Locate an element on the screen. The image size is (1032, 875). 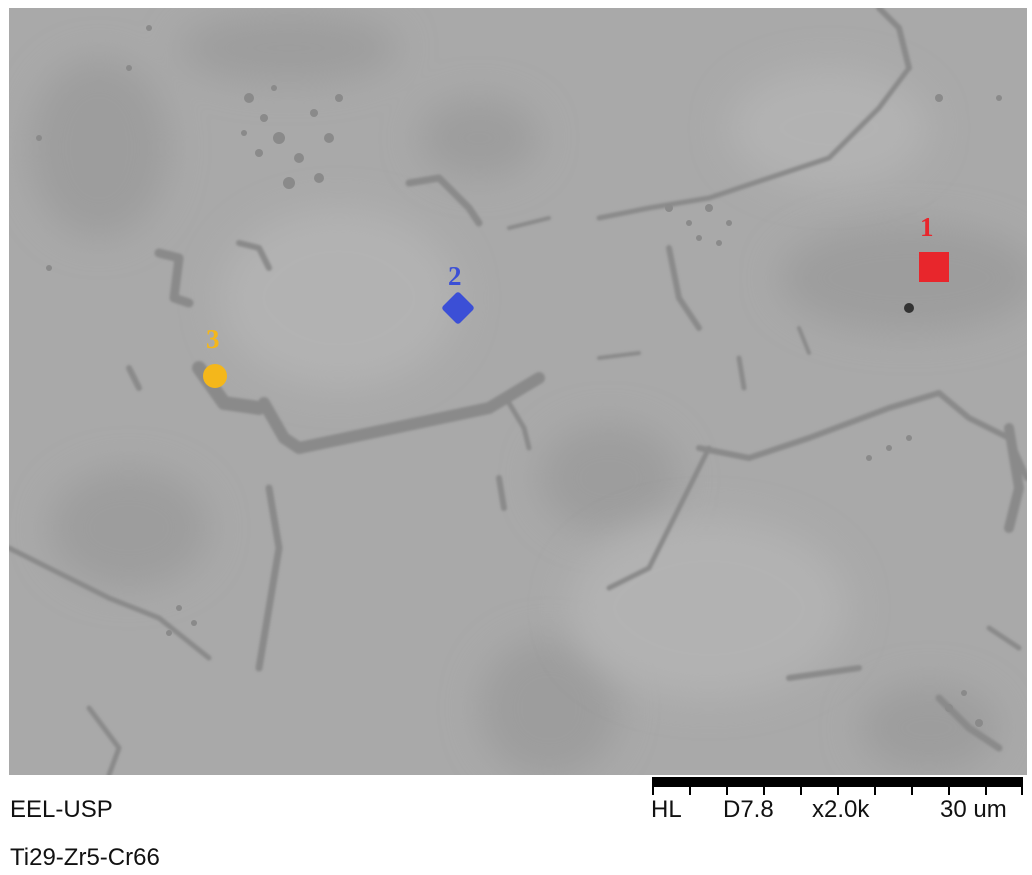
marker-1-label: 1 is located at coordinates (927, 227).